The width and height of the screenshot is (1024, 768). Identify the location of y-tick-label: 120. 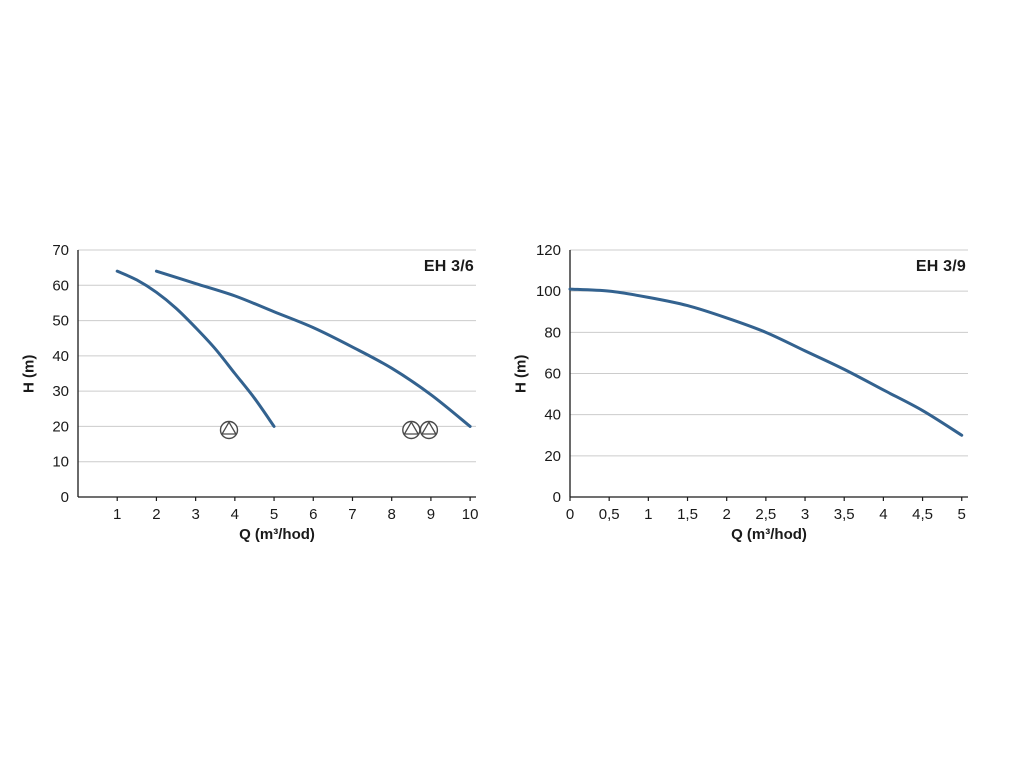
(548, 250).